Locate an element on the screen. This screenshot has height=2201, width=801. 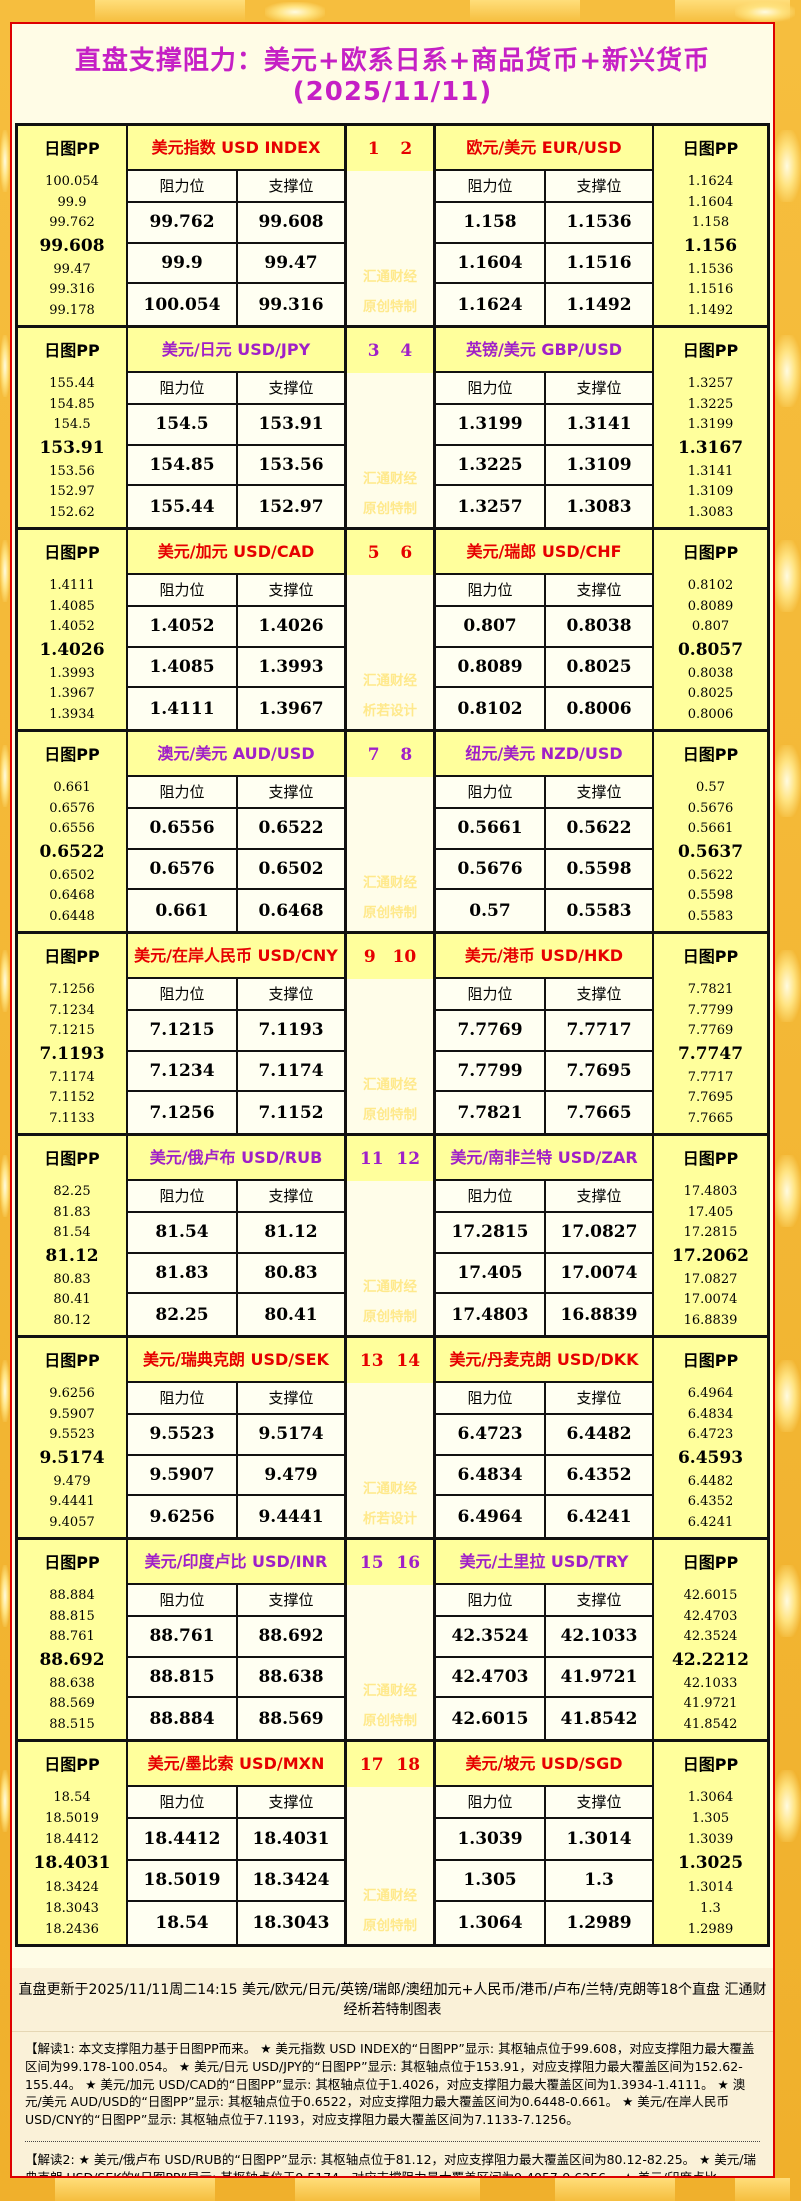
pp-level: 99.316 is located at coordinates (72, 290).